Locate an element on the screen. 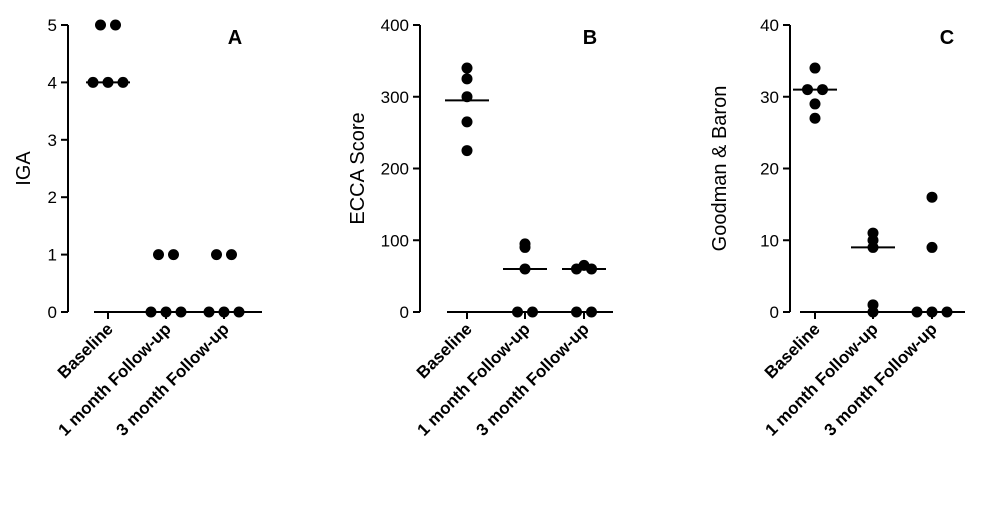  panel-letter: A is located at coordinates (235, 38).